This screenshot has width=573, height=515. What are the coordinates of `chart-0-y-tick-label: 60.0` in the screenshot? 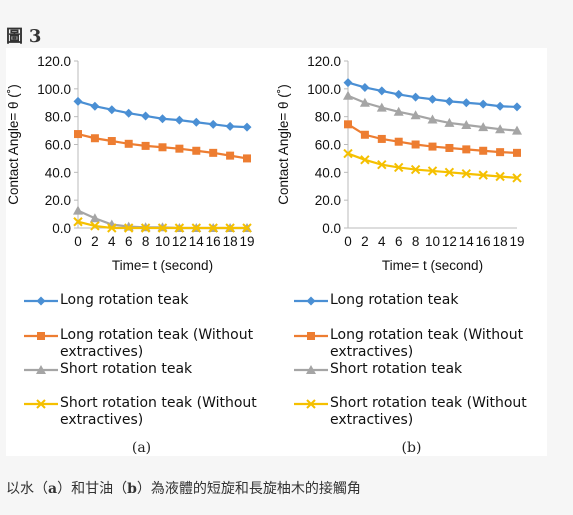 It's located at (58, 145).